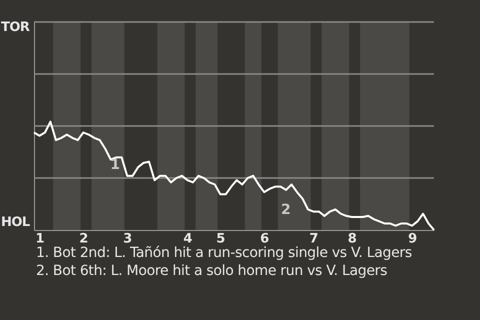 The image size is (480, 320). Describe the element at coordinates (352, 239) in the screenshot. I see `x-tick-label: 8` at that location.